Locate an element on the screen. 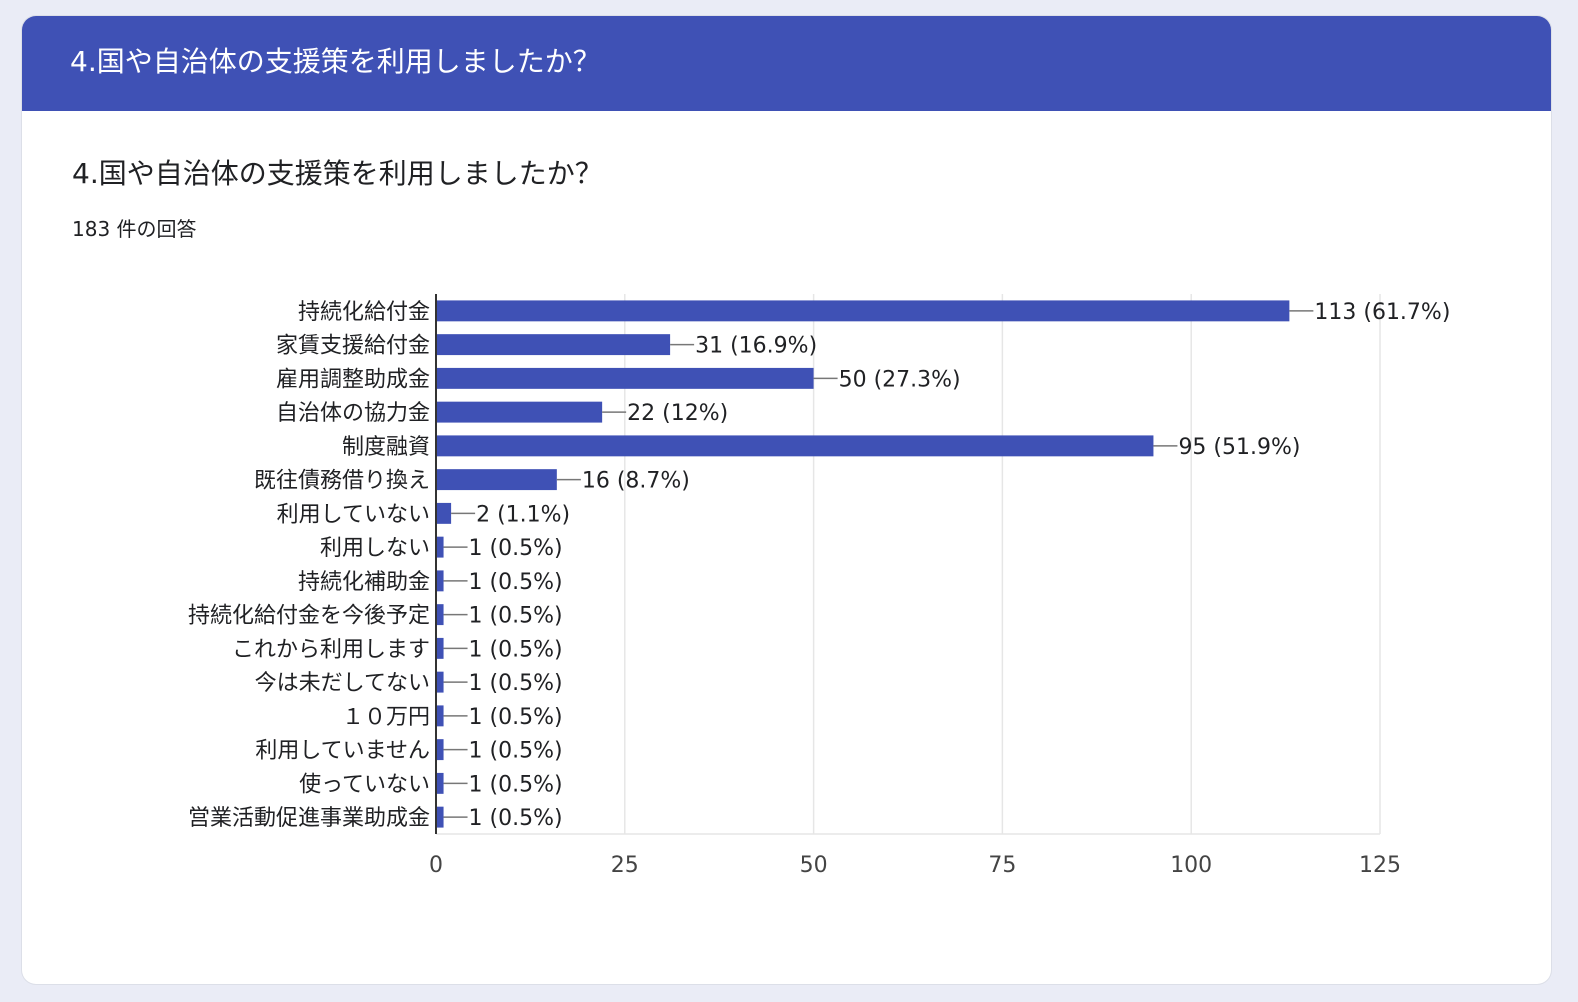 The image size is (1578, 1002). data-label: 95 (51.9%) is located at coordinates (1239, 447).